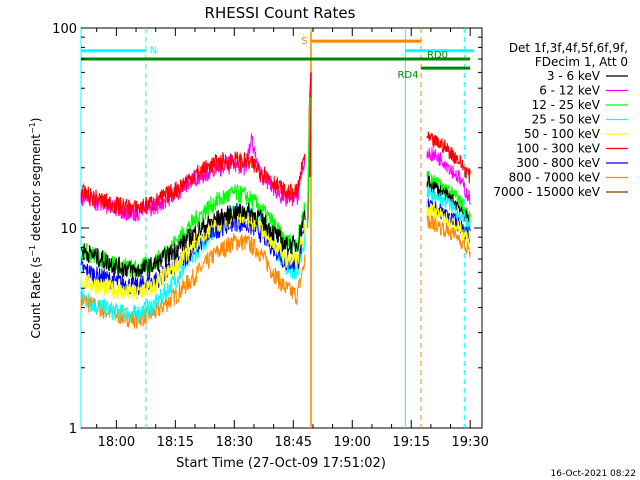  I want to click on y-label-exponent-1: −1, so click(32, 251).